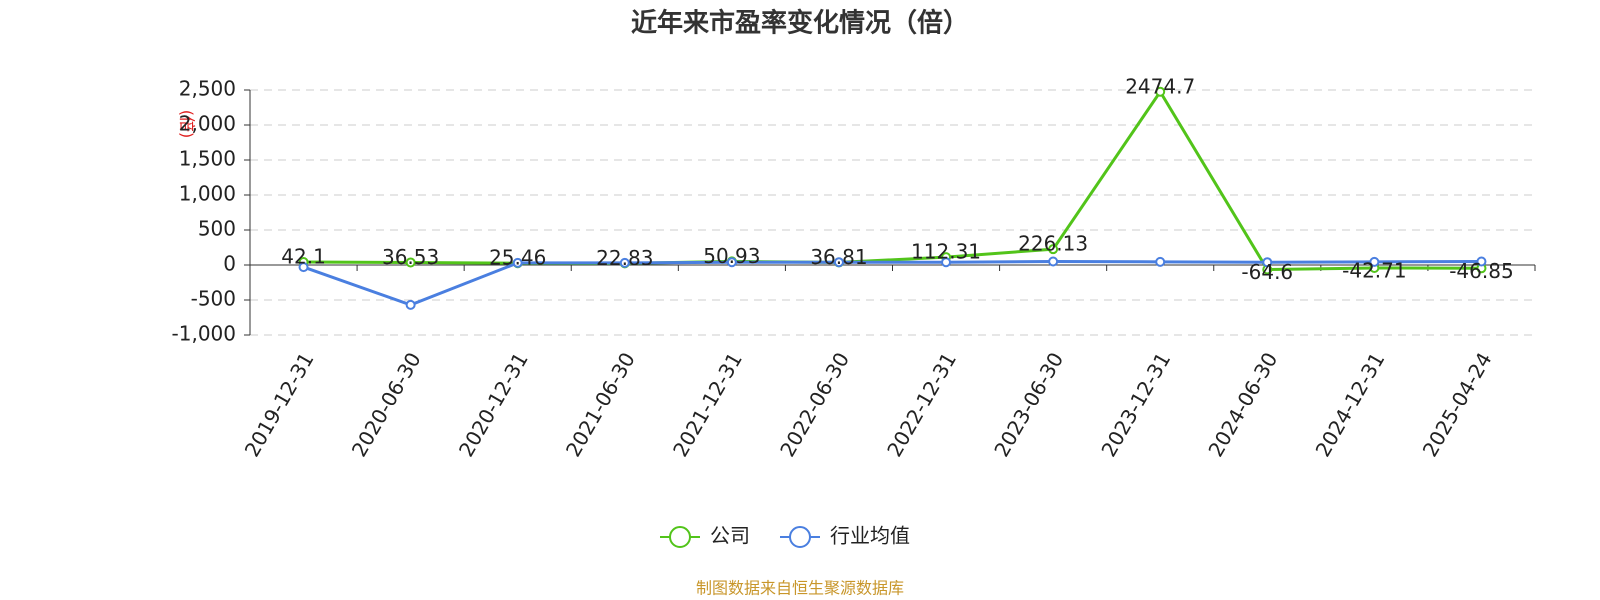 The height and width of the screenshot is (600, 1600). What do you see at coordinates (213, 299) in the screenshot?
I see `y-tick-label: -500` at bounding box center [213, 299].